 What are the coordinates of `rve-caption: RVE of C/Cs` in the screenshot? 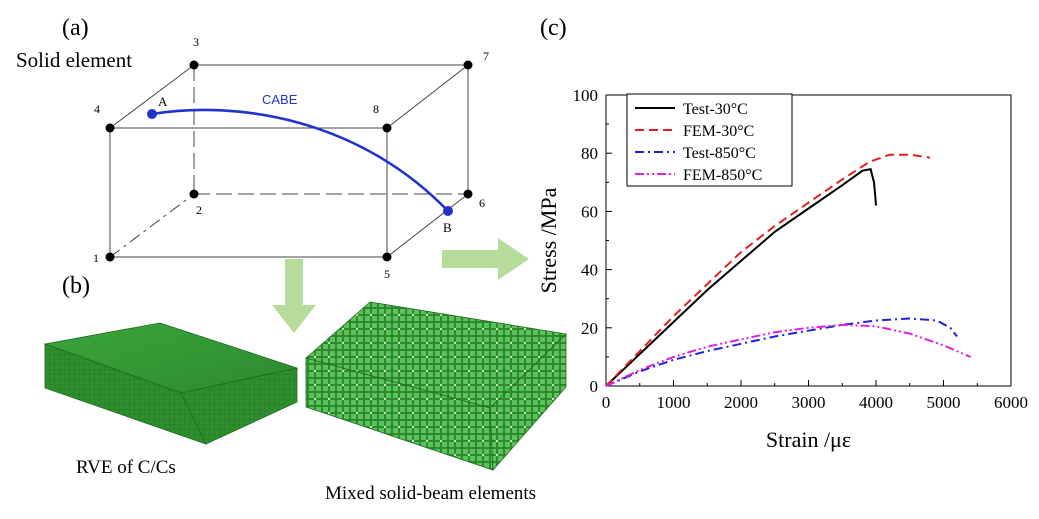 It's located at (126, 467).